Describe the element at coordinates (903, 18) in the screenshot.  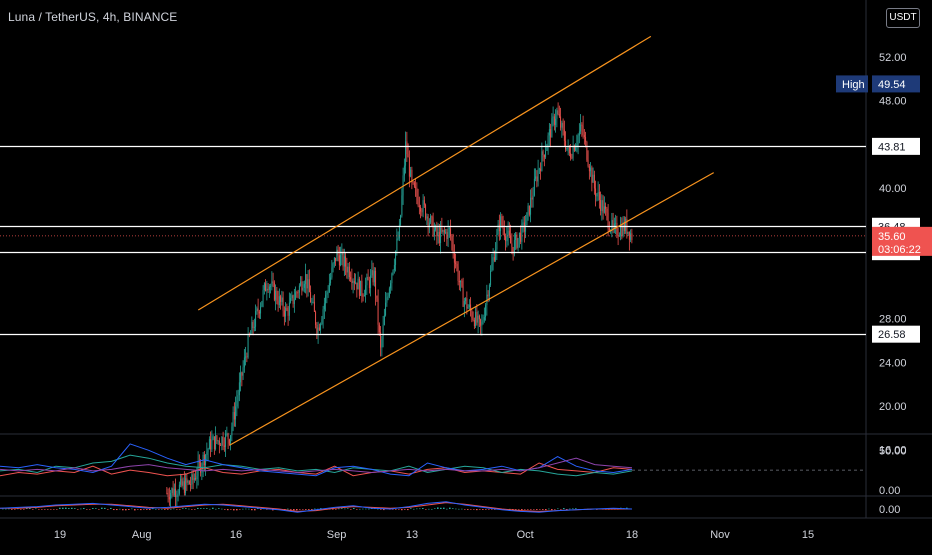
I see `currency-button: USDT` at that location.